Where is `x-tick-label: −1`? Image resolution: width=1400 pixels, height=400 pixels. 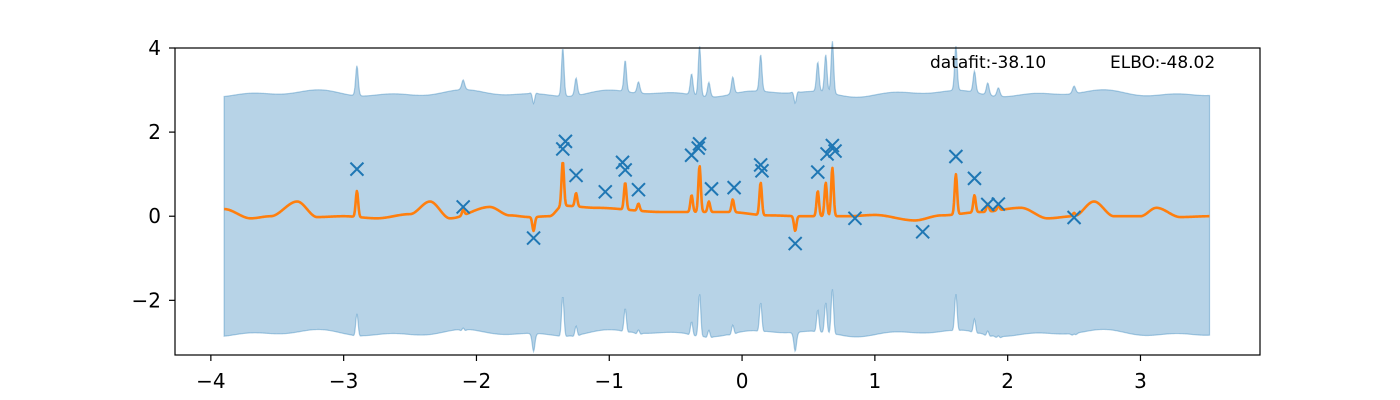 x-tick-label: −1 is located at coordinates (609, 381).